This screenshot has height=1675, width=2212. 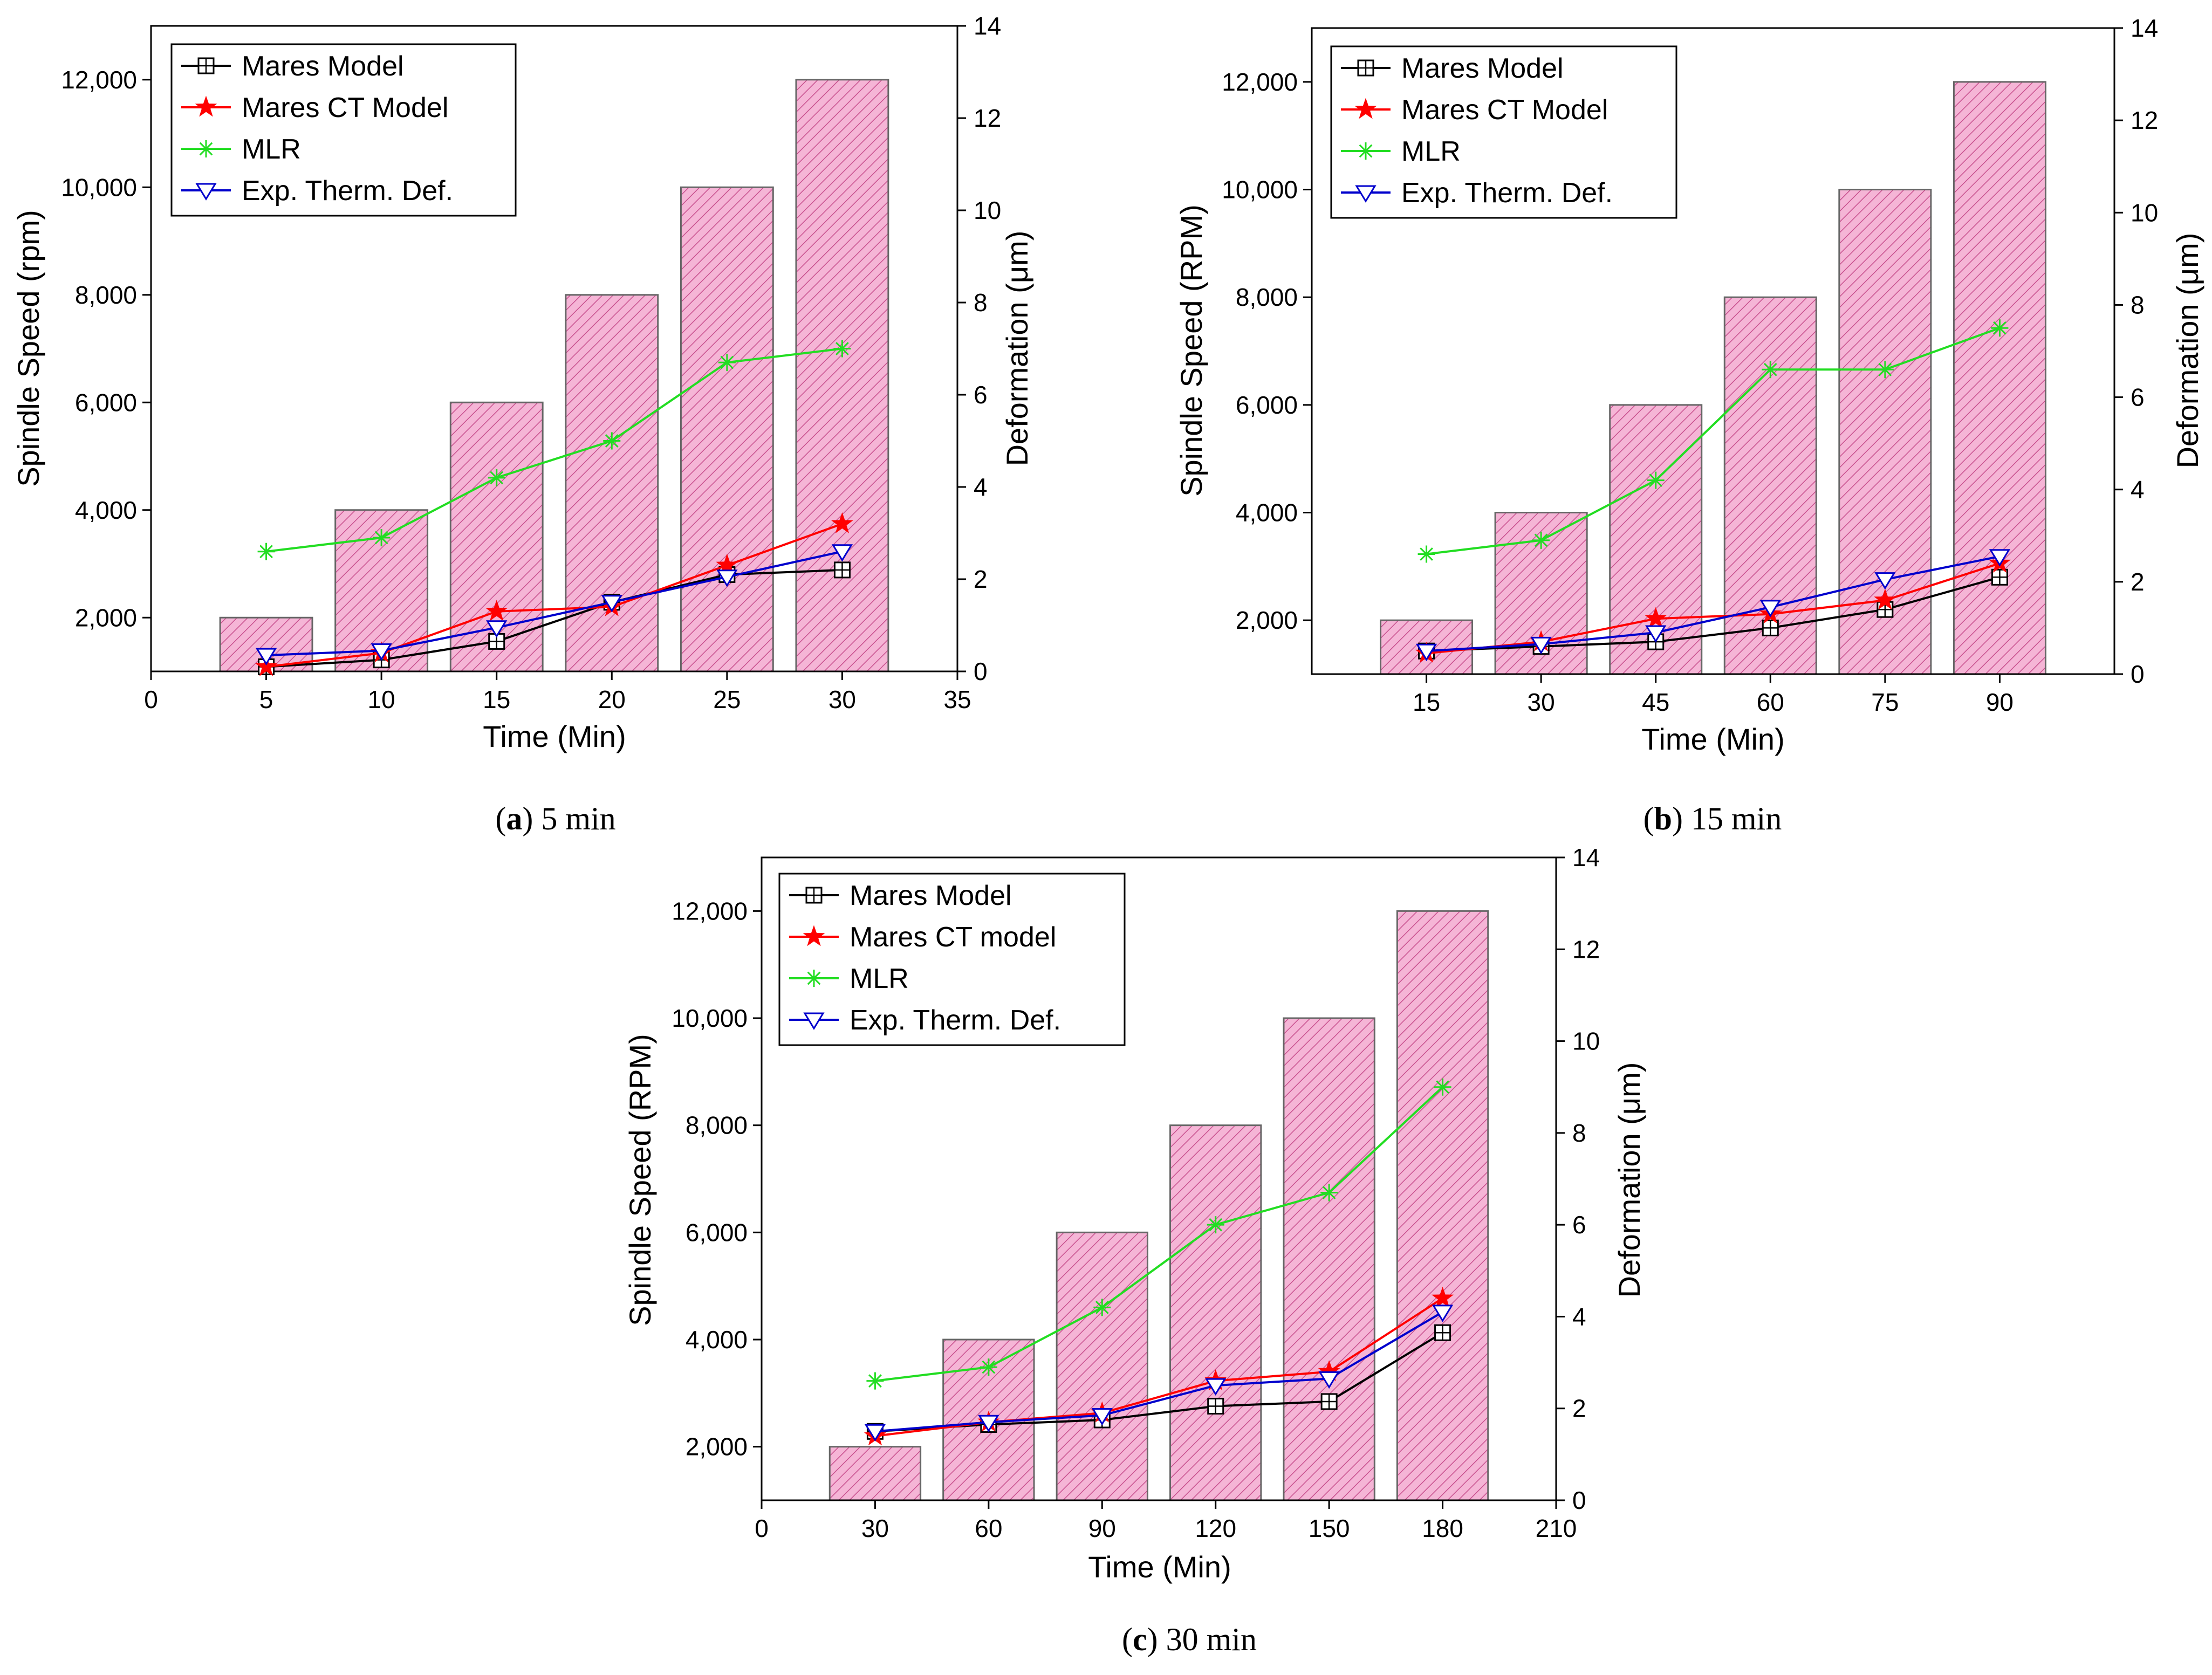 I want to click on y-right-axis-title: Deformation (μm), so click(x=1017, y=348).